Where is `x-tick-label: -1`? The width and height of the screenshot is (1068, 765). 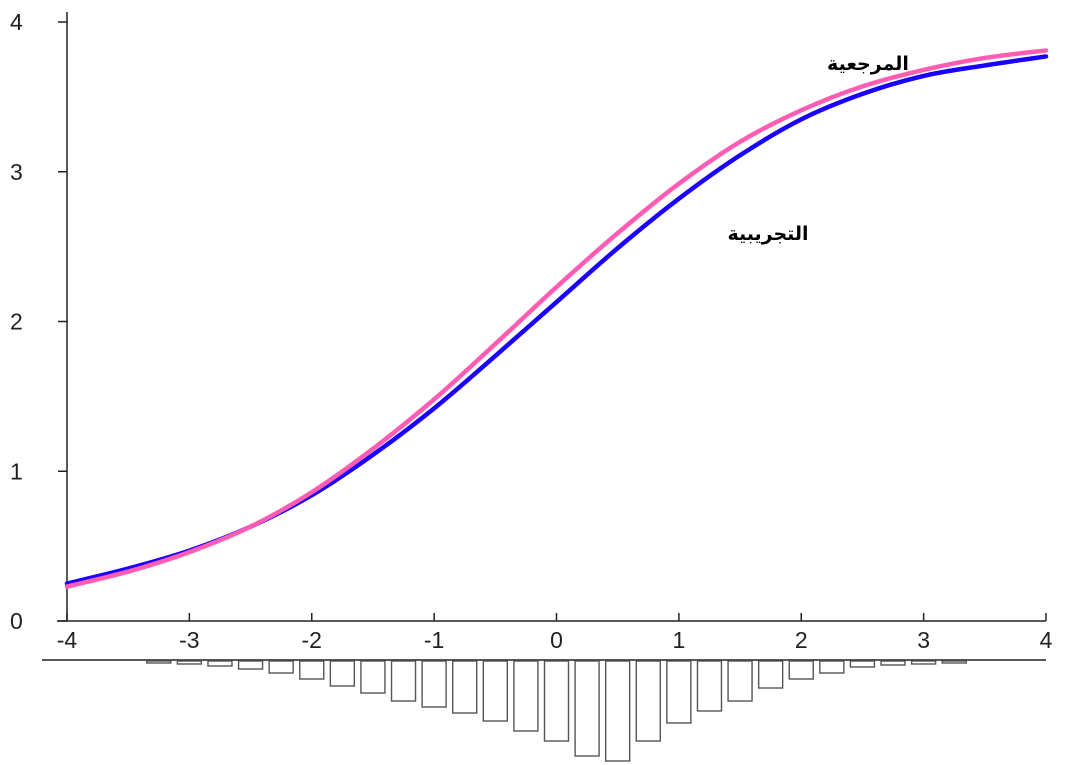
x-tick-label: -1 is located at coordinates (434, 640).